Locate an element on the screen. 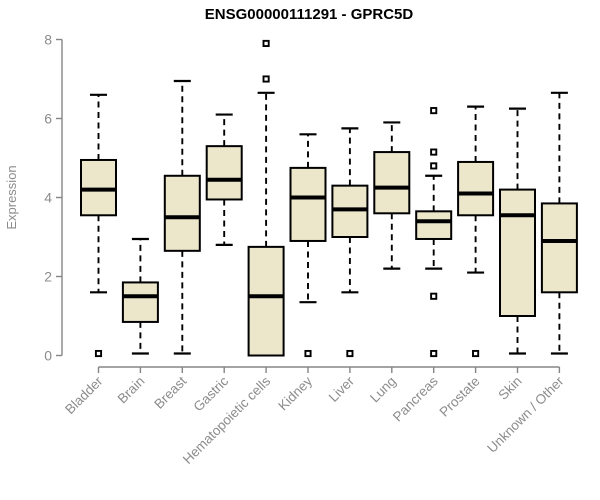 The image size is (600, 500). x-tick-label-liver: Liver is located at coordinates (342, 389).